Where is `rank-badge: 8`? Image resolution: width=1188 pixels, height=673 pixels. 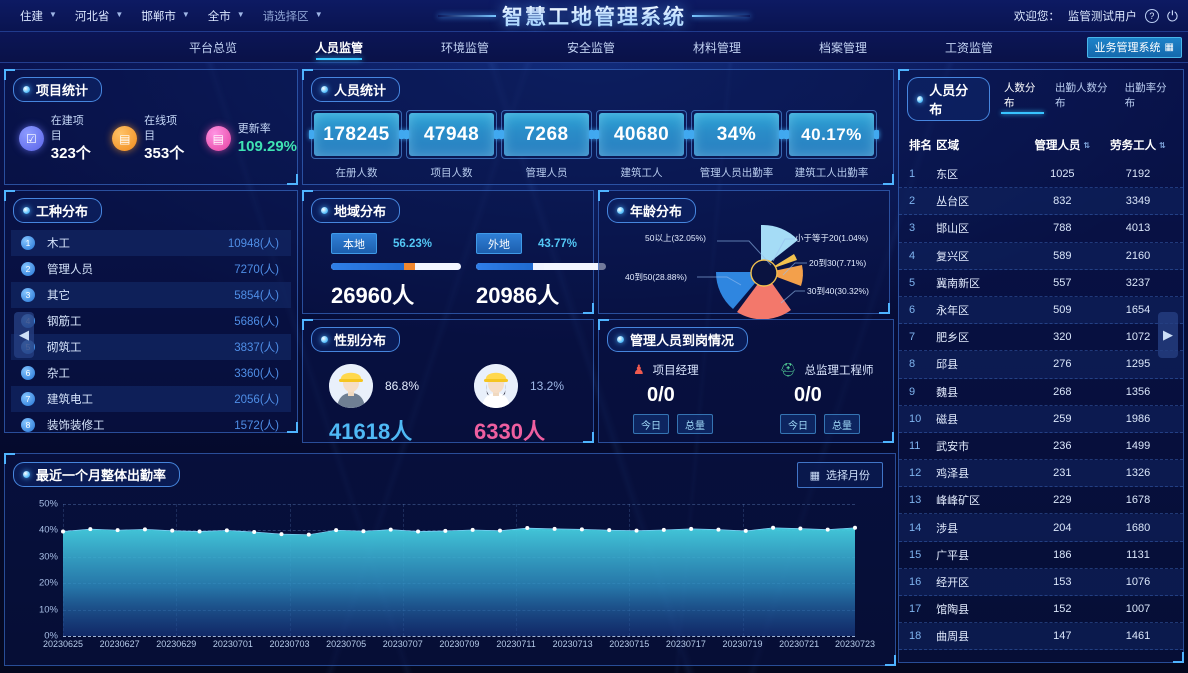
rank-badge: 8 is located at coordinates (28, 425).